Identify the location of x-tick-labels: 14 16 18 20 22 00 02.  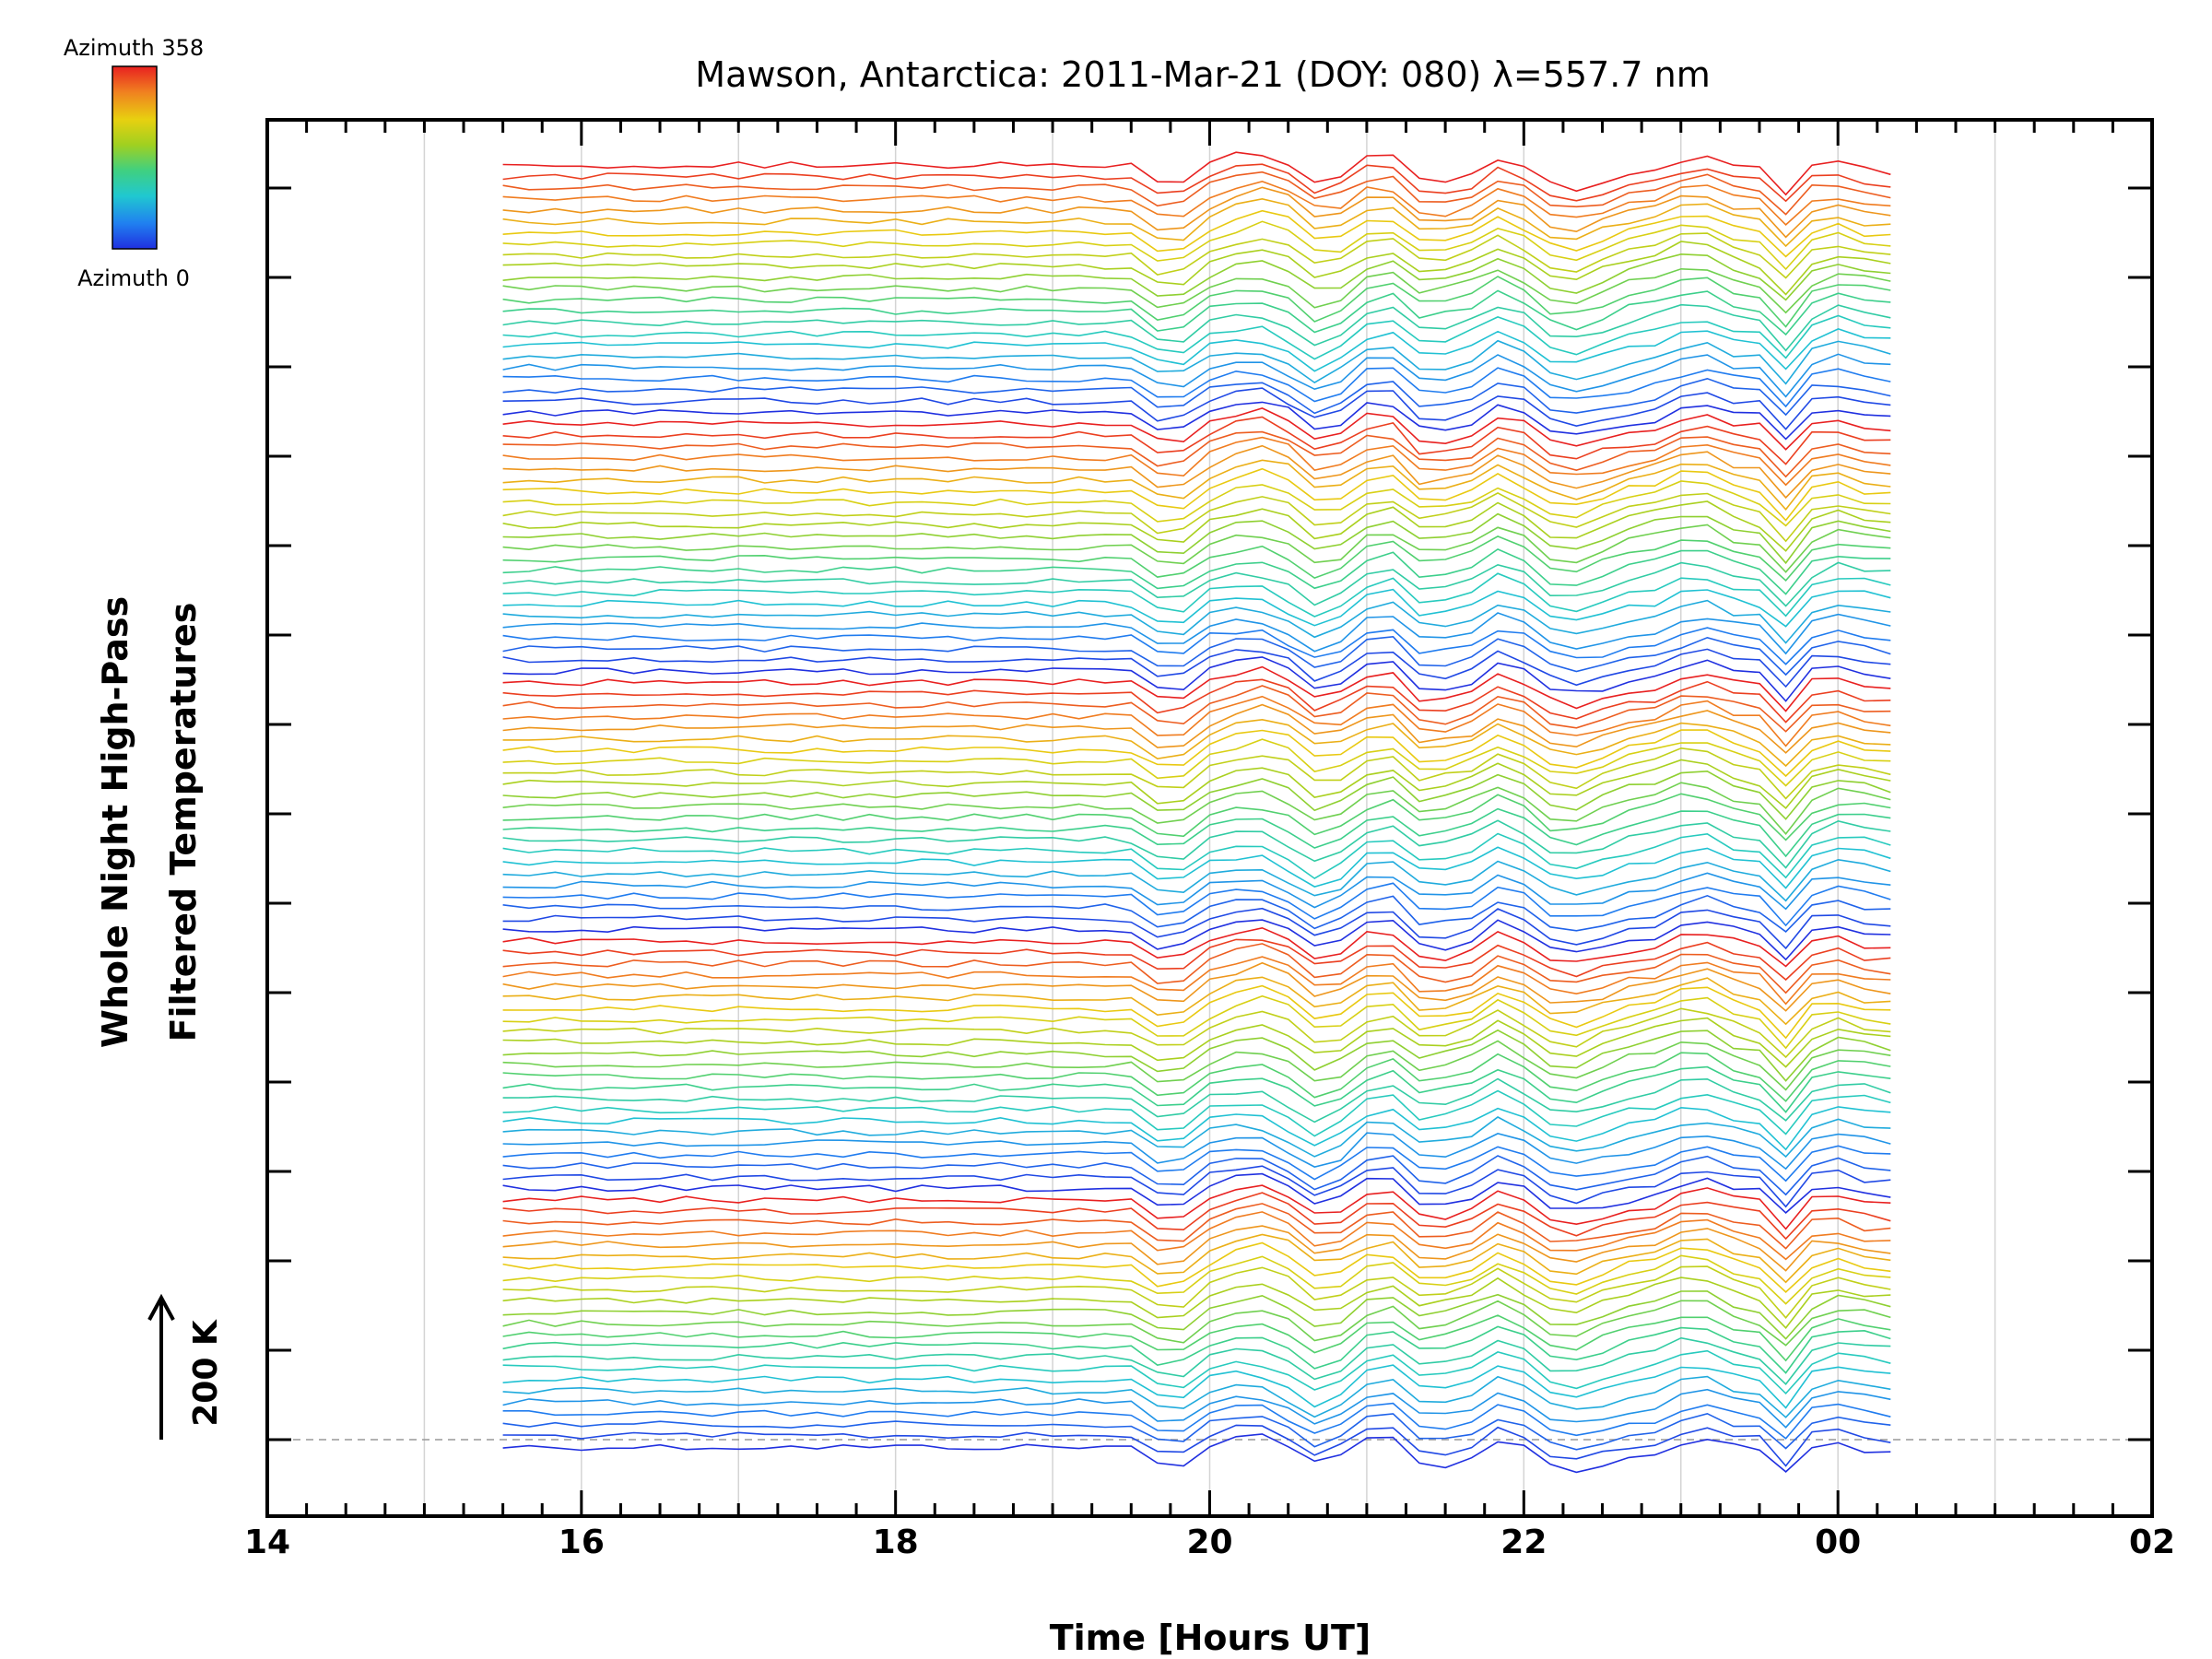
(1209, 1542).